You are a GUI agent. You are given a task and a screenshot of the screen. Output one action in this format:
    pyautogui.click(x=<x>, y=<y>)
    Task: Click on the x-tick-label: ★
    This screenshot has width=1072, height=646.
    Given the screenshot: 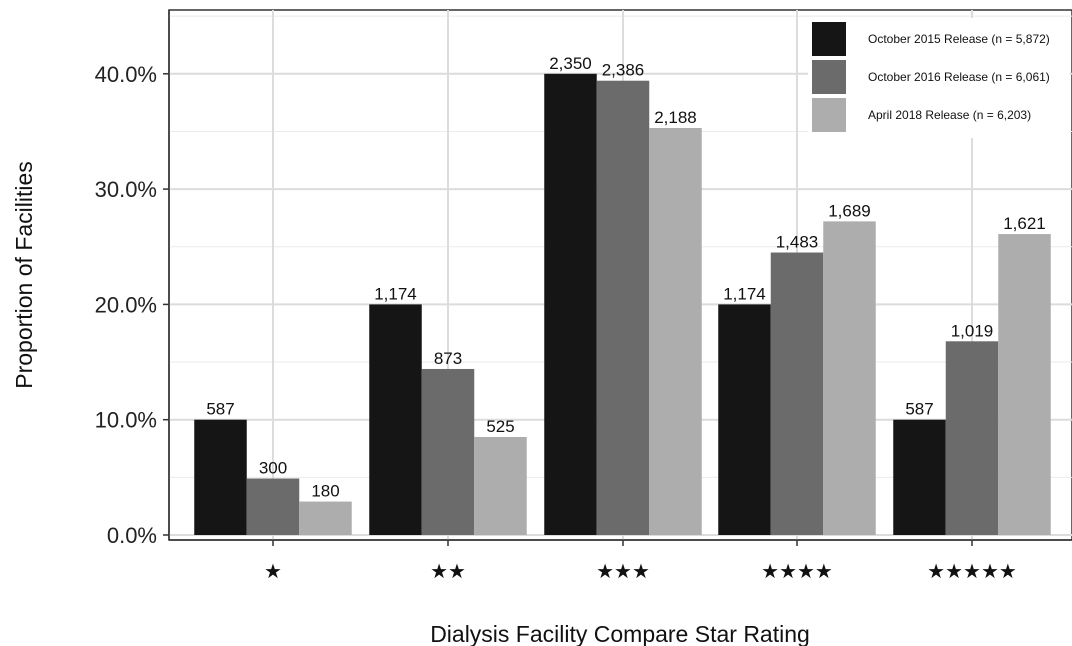 What is the action you would take?
    pyautogui.click(x=273, y=571)
    